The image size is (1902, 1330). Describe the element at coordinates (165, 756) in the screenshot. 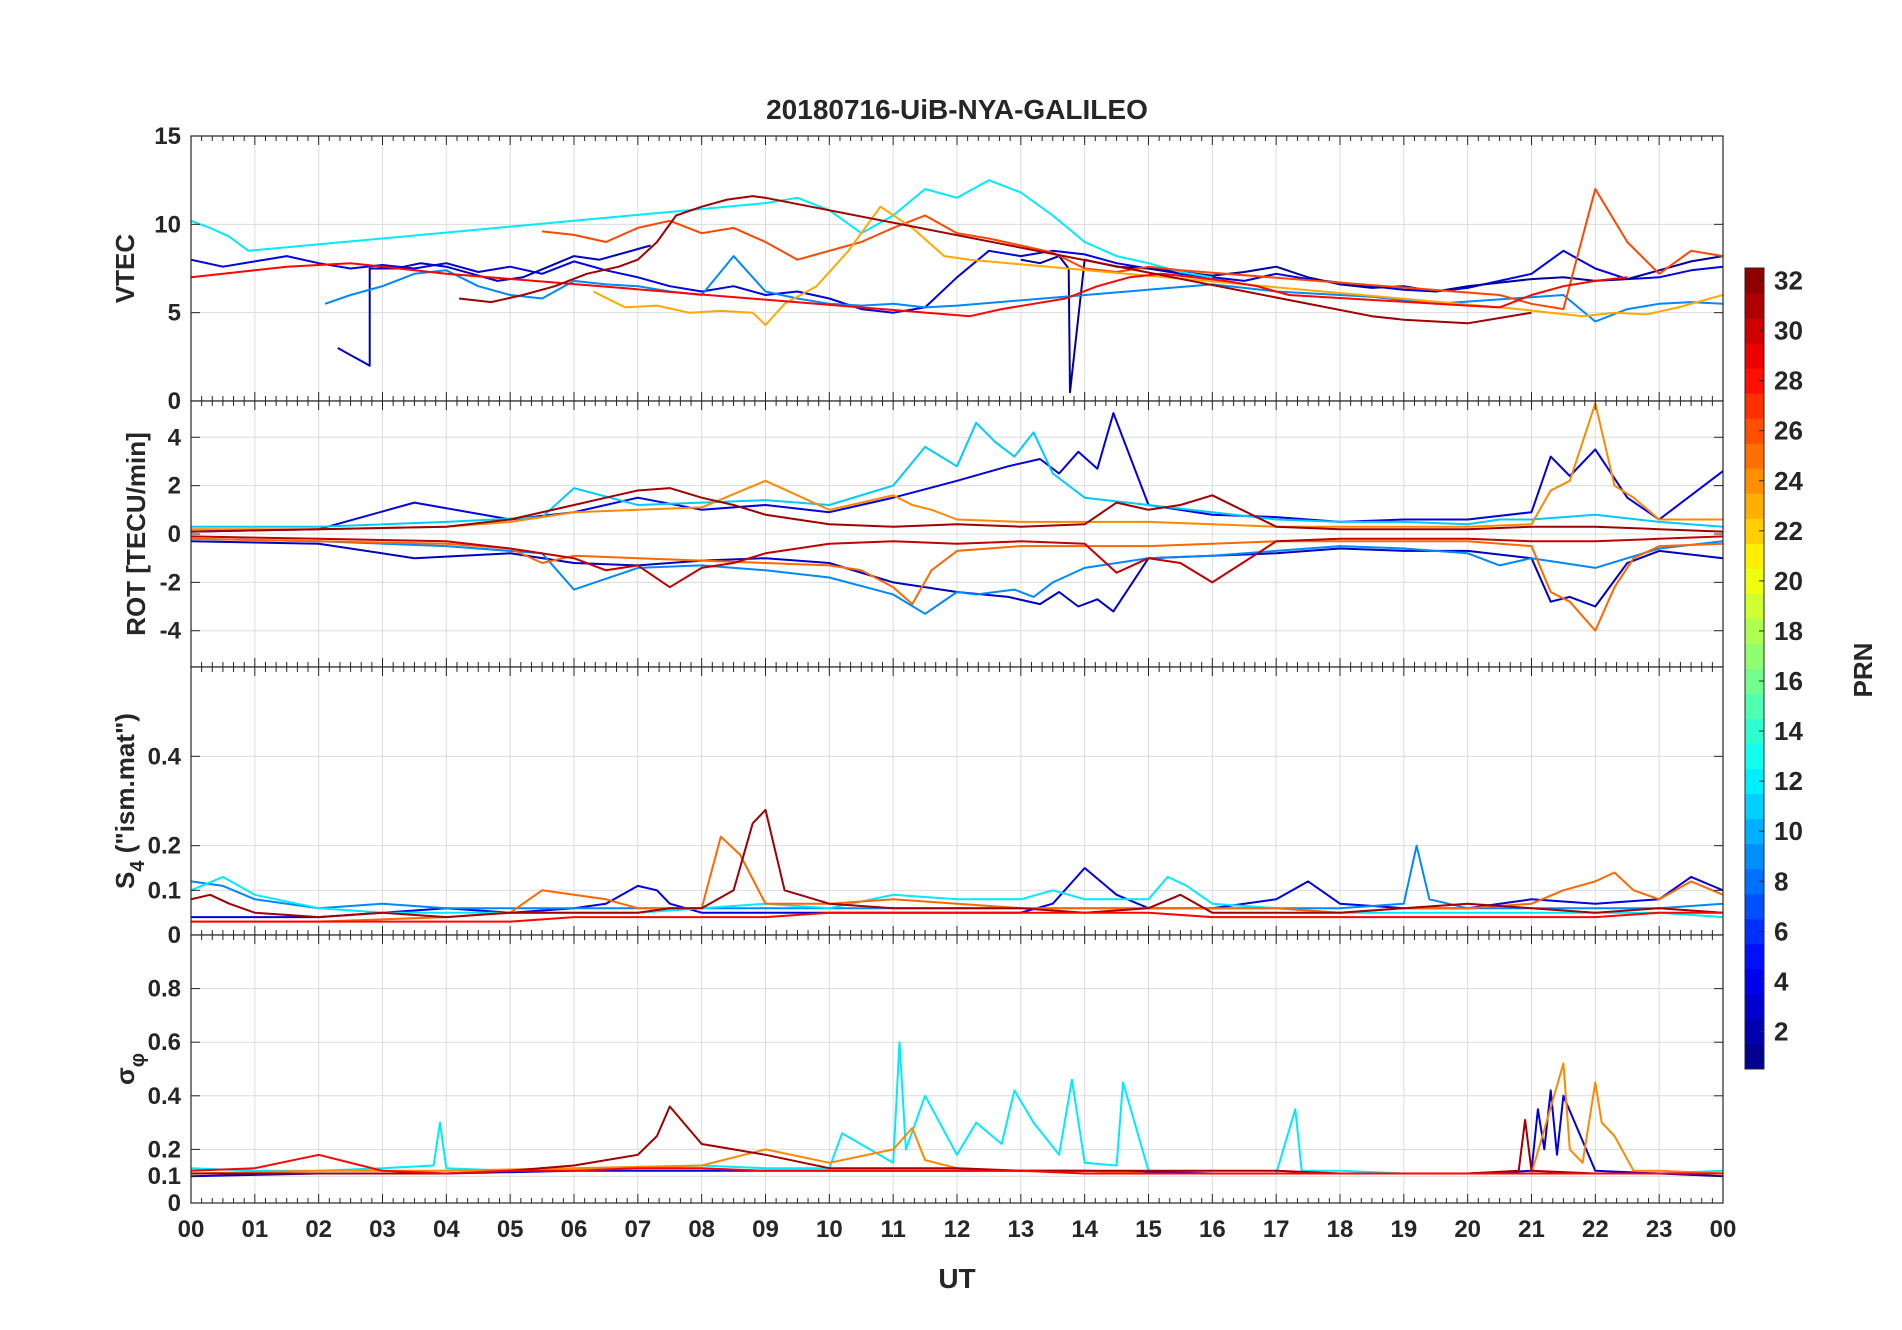

I see `s4-ytick-label: 0.4` at that location.